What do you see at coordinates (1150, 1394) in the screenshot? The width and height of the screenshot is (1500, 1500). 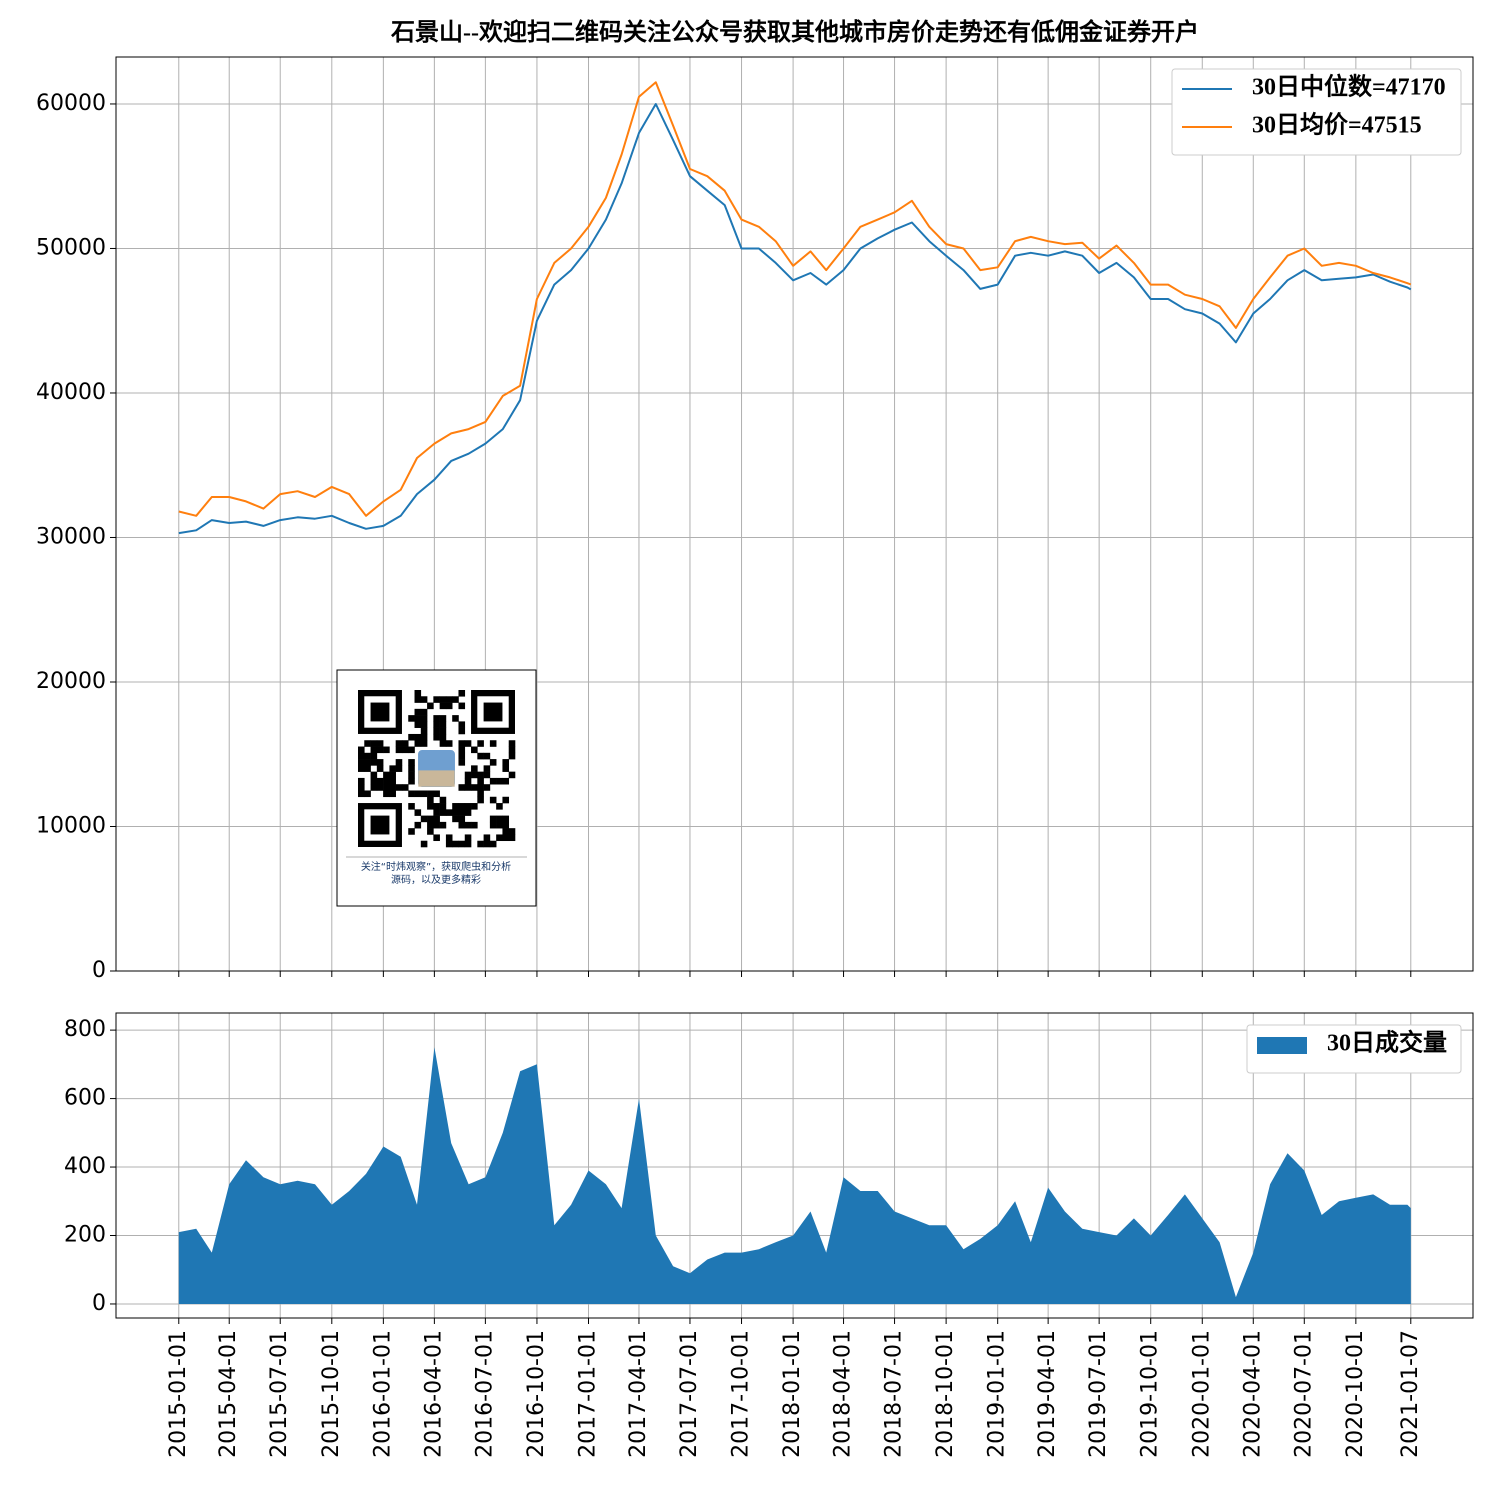 I see `x-tick-label: 2019-10-01` at bounding box center [1150, 1394].